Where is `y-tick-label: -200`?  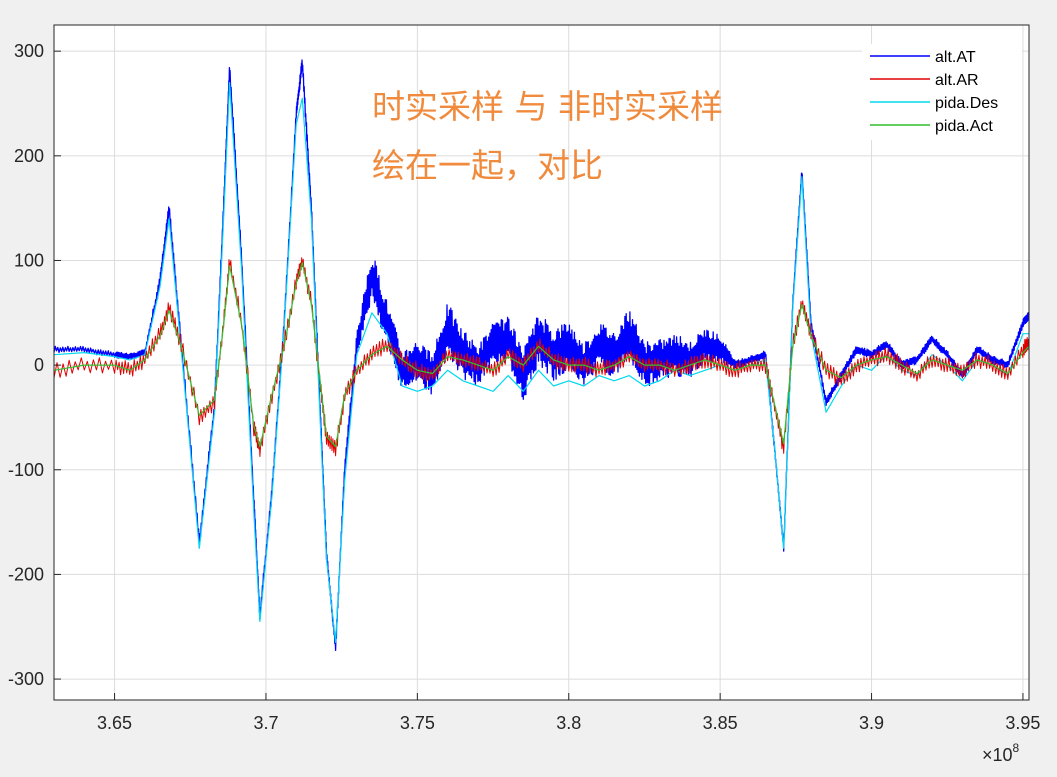 y-tick-label: -200 is located at coordinates (26, 574).